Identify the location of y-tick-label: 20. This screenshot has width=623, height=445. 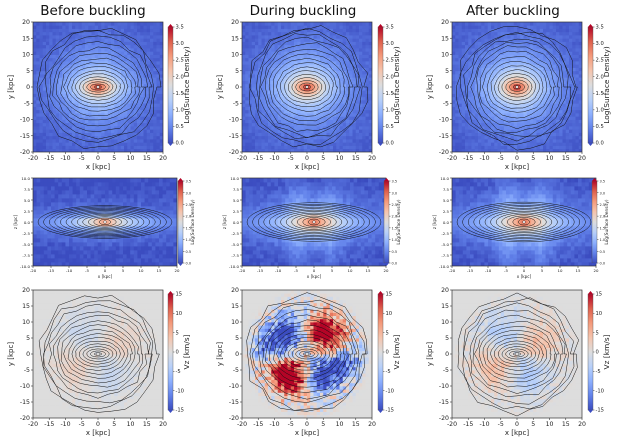
(445, 290).